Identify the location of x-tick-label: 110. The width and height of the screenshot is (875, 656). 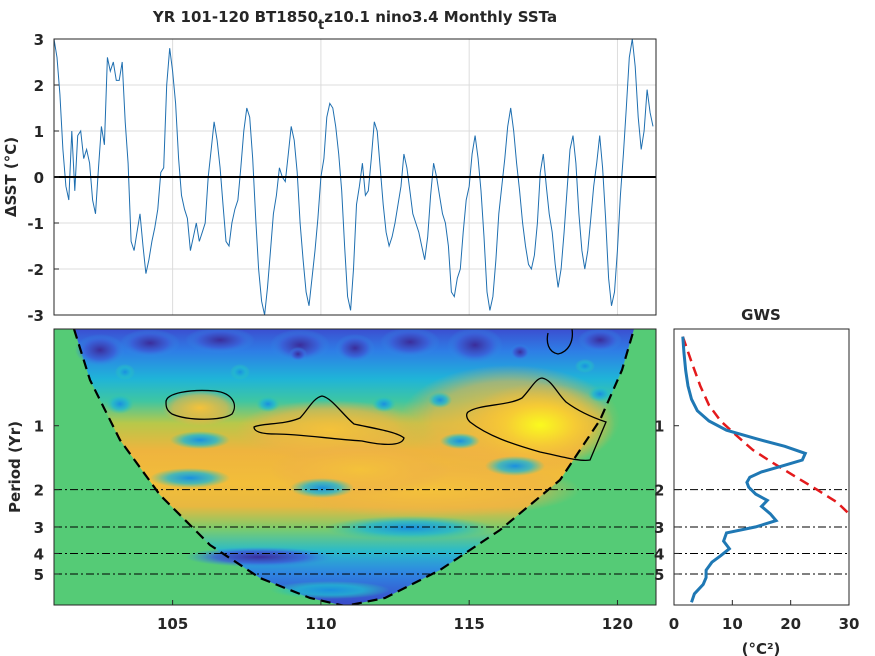
(320, 624).